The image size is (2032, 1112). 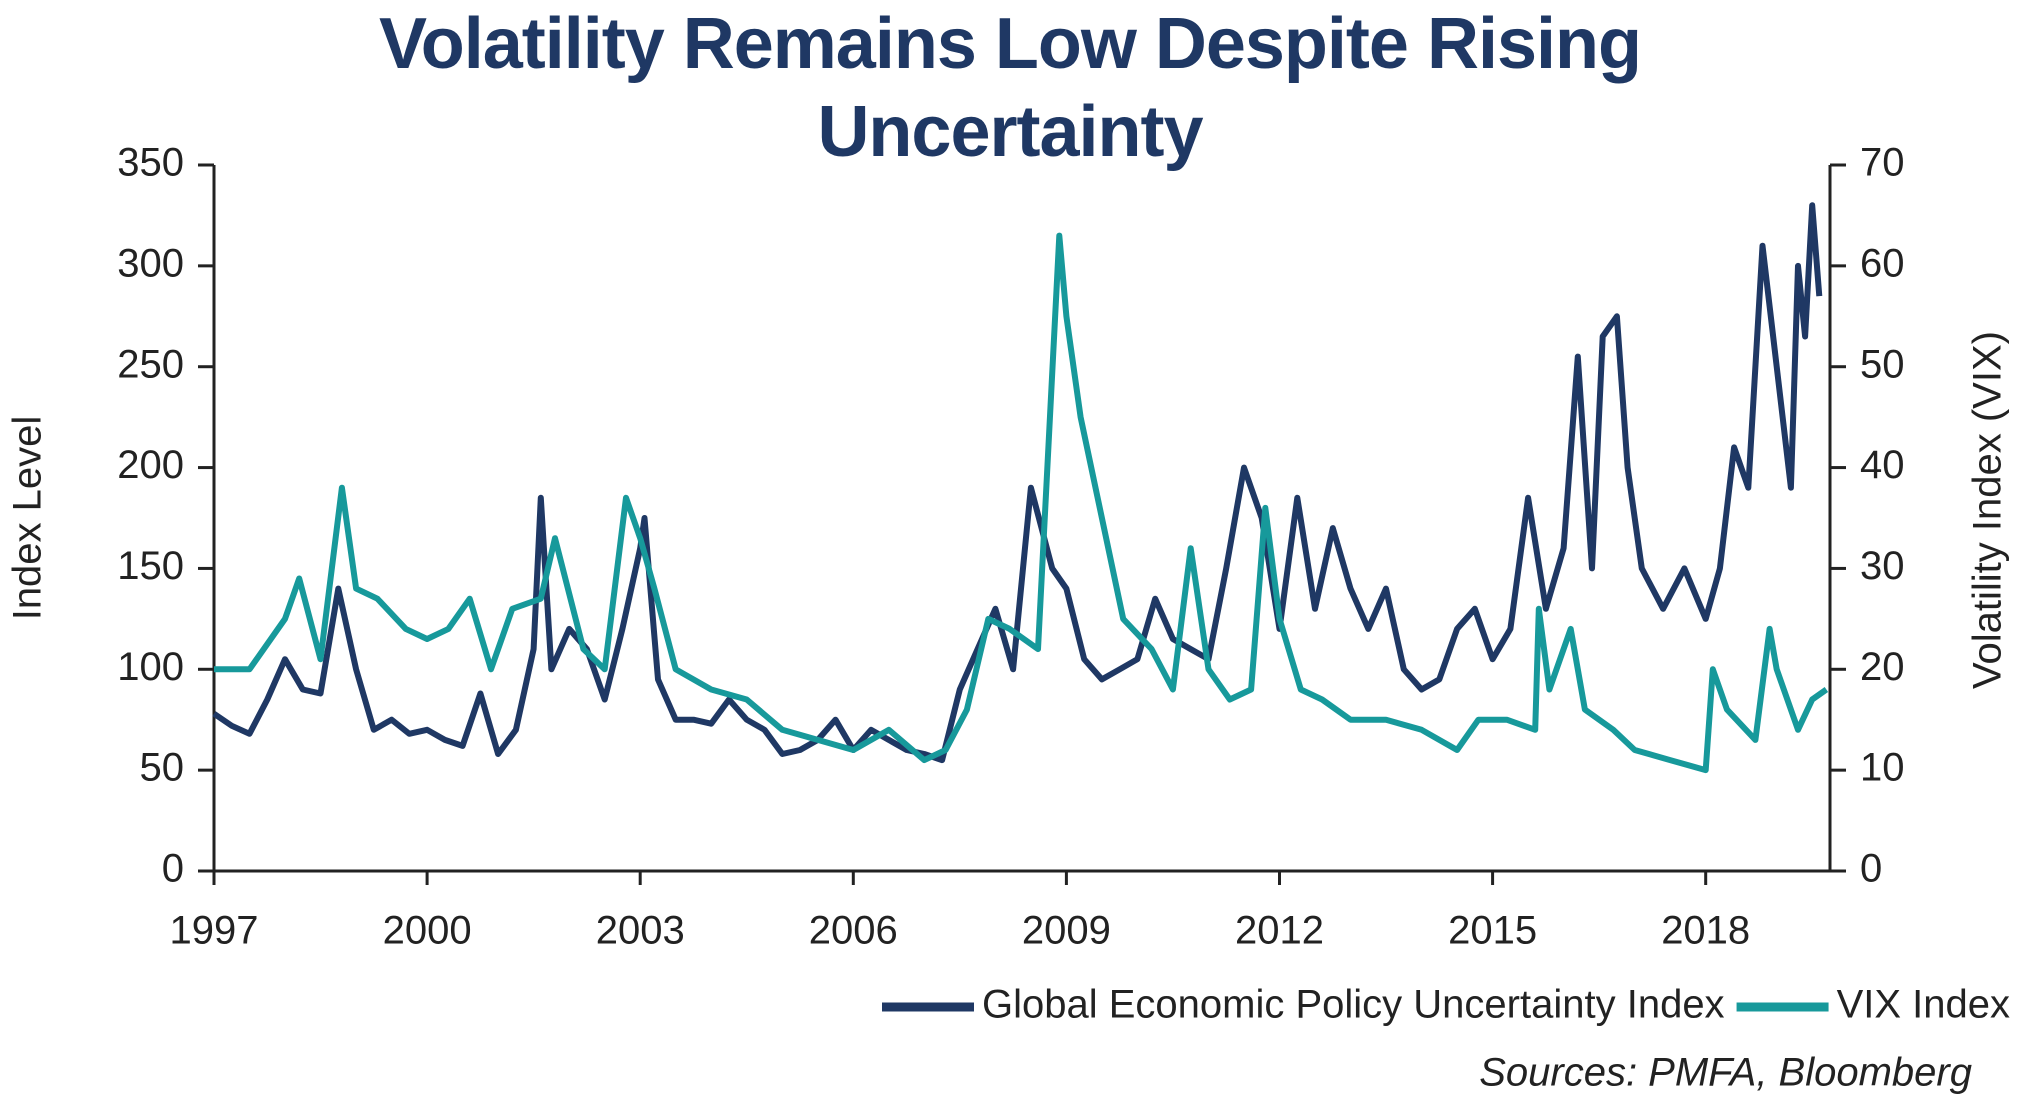 What do you see at coordinates (1882, 263) in the screenshot?
I see `y2-tick-label: 60` at bounding box center [1882, 263].